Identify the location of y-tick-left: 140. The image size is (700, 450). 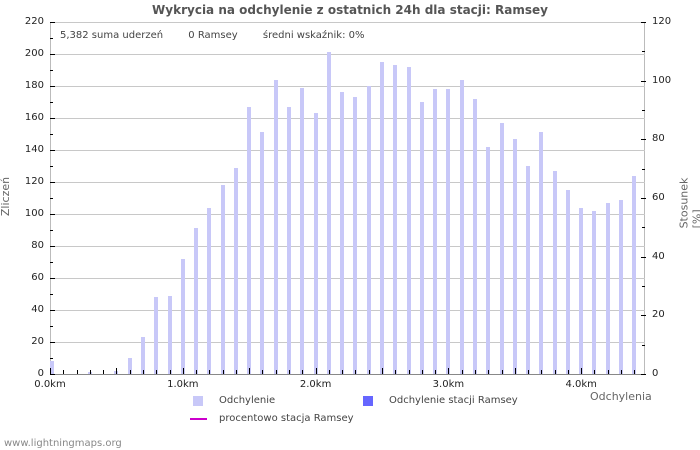
(34, 149).